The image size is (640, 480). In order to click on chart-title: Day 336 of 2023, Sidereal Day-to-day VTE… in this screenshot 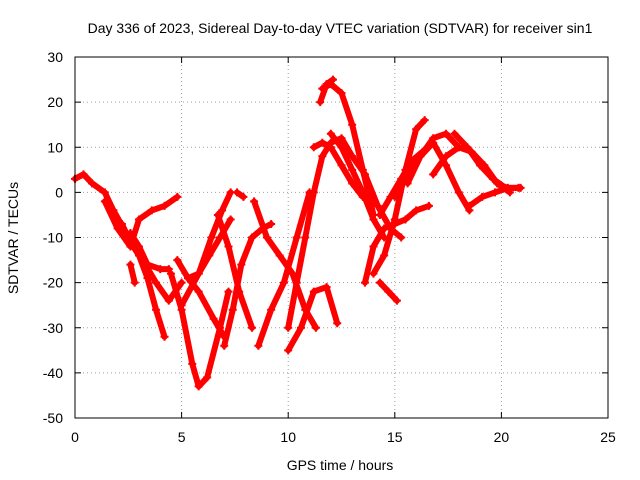, I will do `click(340, 28)`.